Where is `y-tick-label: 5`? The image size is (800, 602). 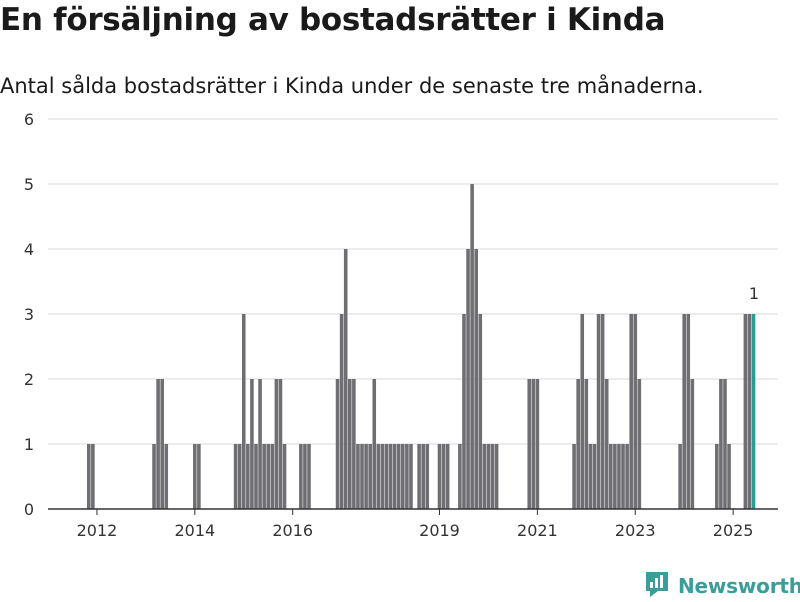 y-tick-label: 5 is located at coordinates (29, 184).